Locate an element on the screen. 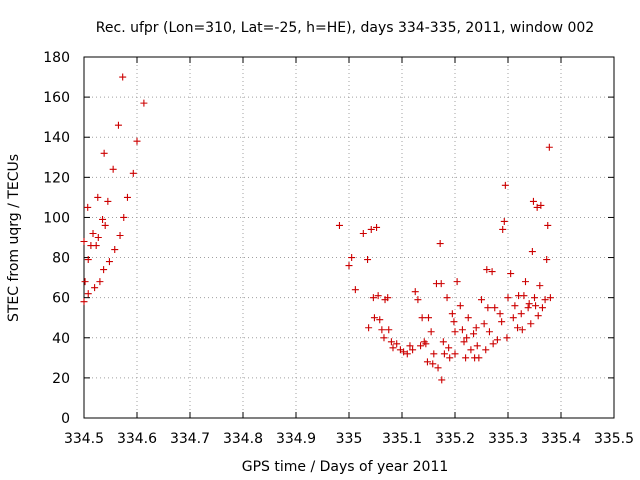 The width and height of the screenshot is (640, 480). x-tick-label: 334.7 is located at coordinates (190, 439).